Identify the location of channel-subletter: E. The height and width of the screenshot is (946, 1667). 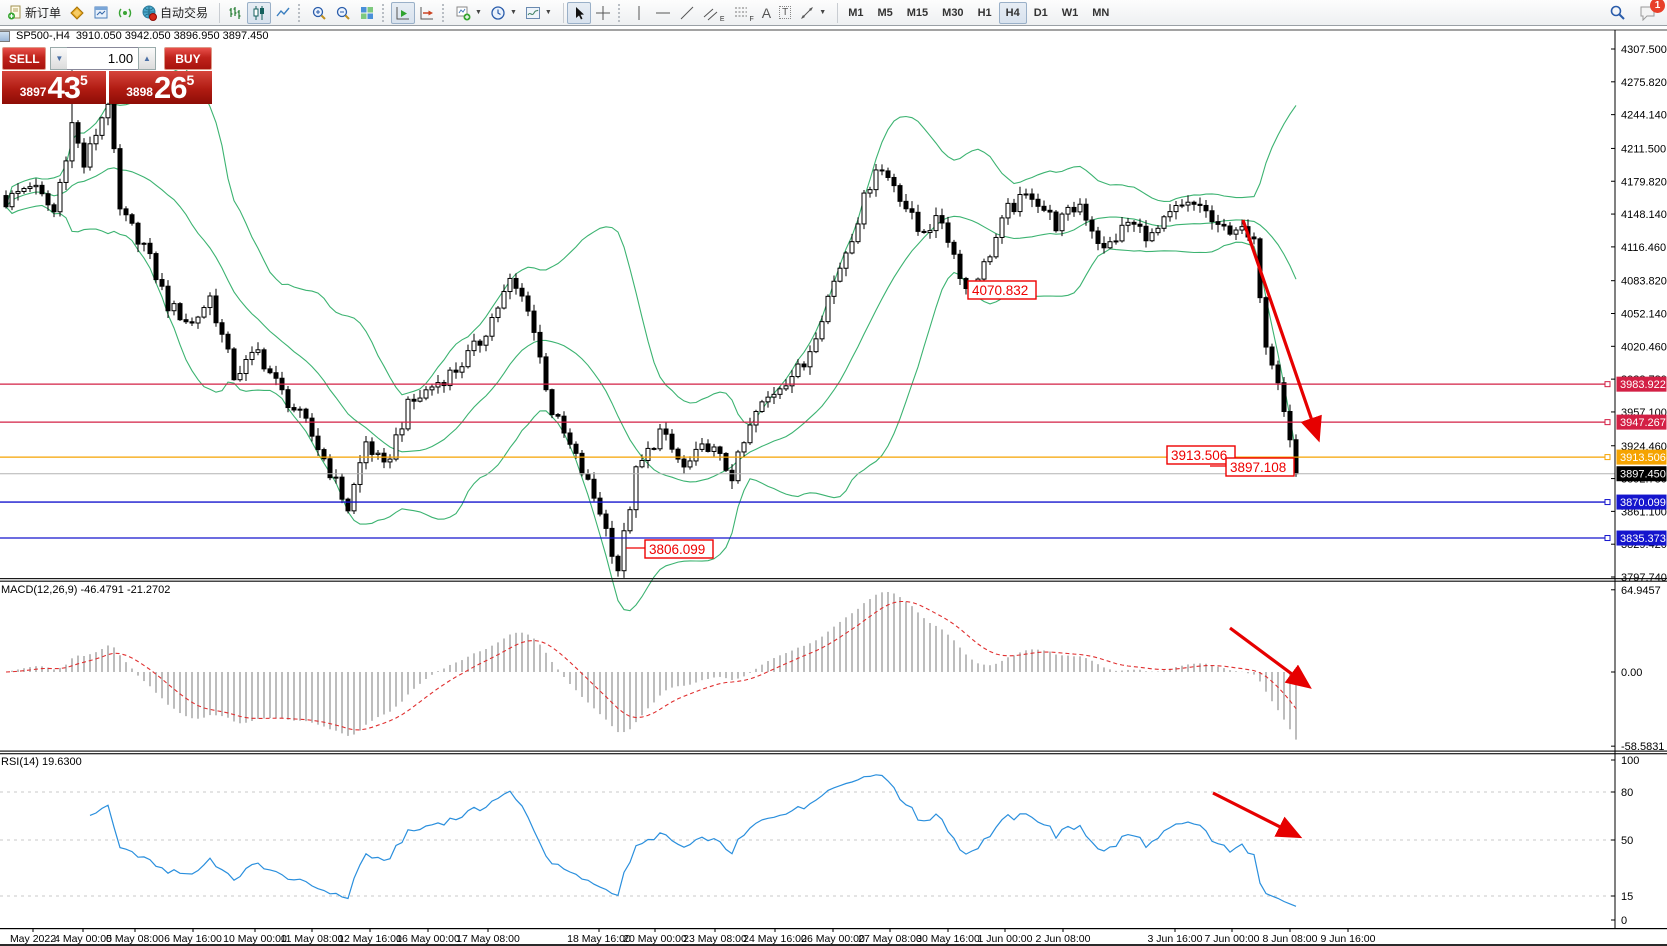
(722, 19).